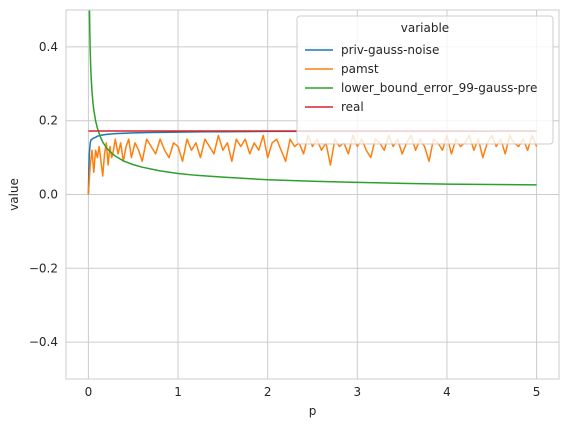  Describe the element at coordinates (178, 392) in the screenshot. I see `x-tick-label: 1` at that location.